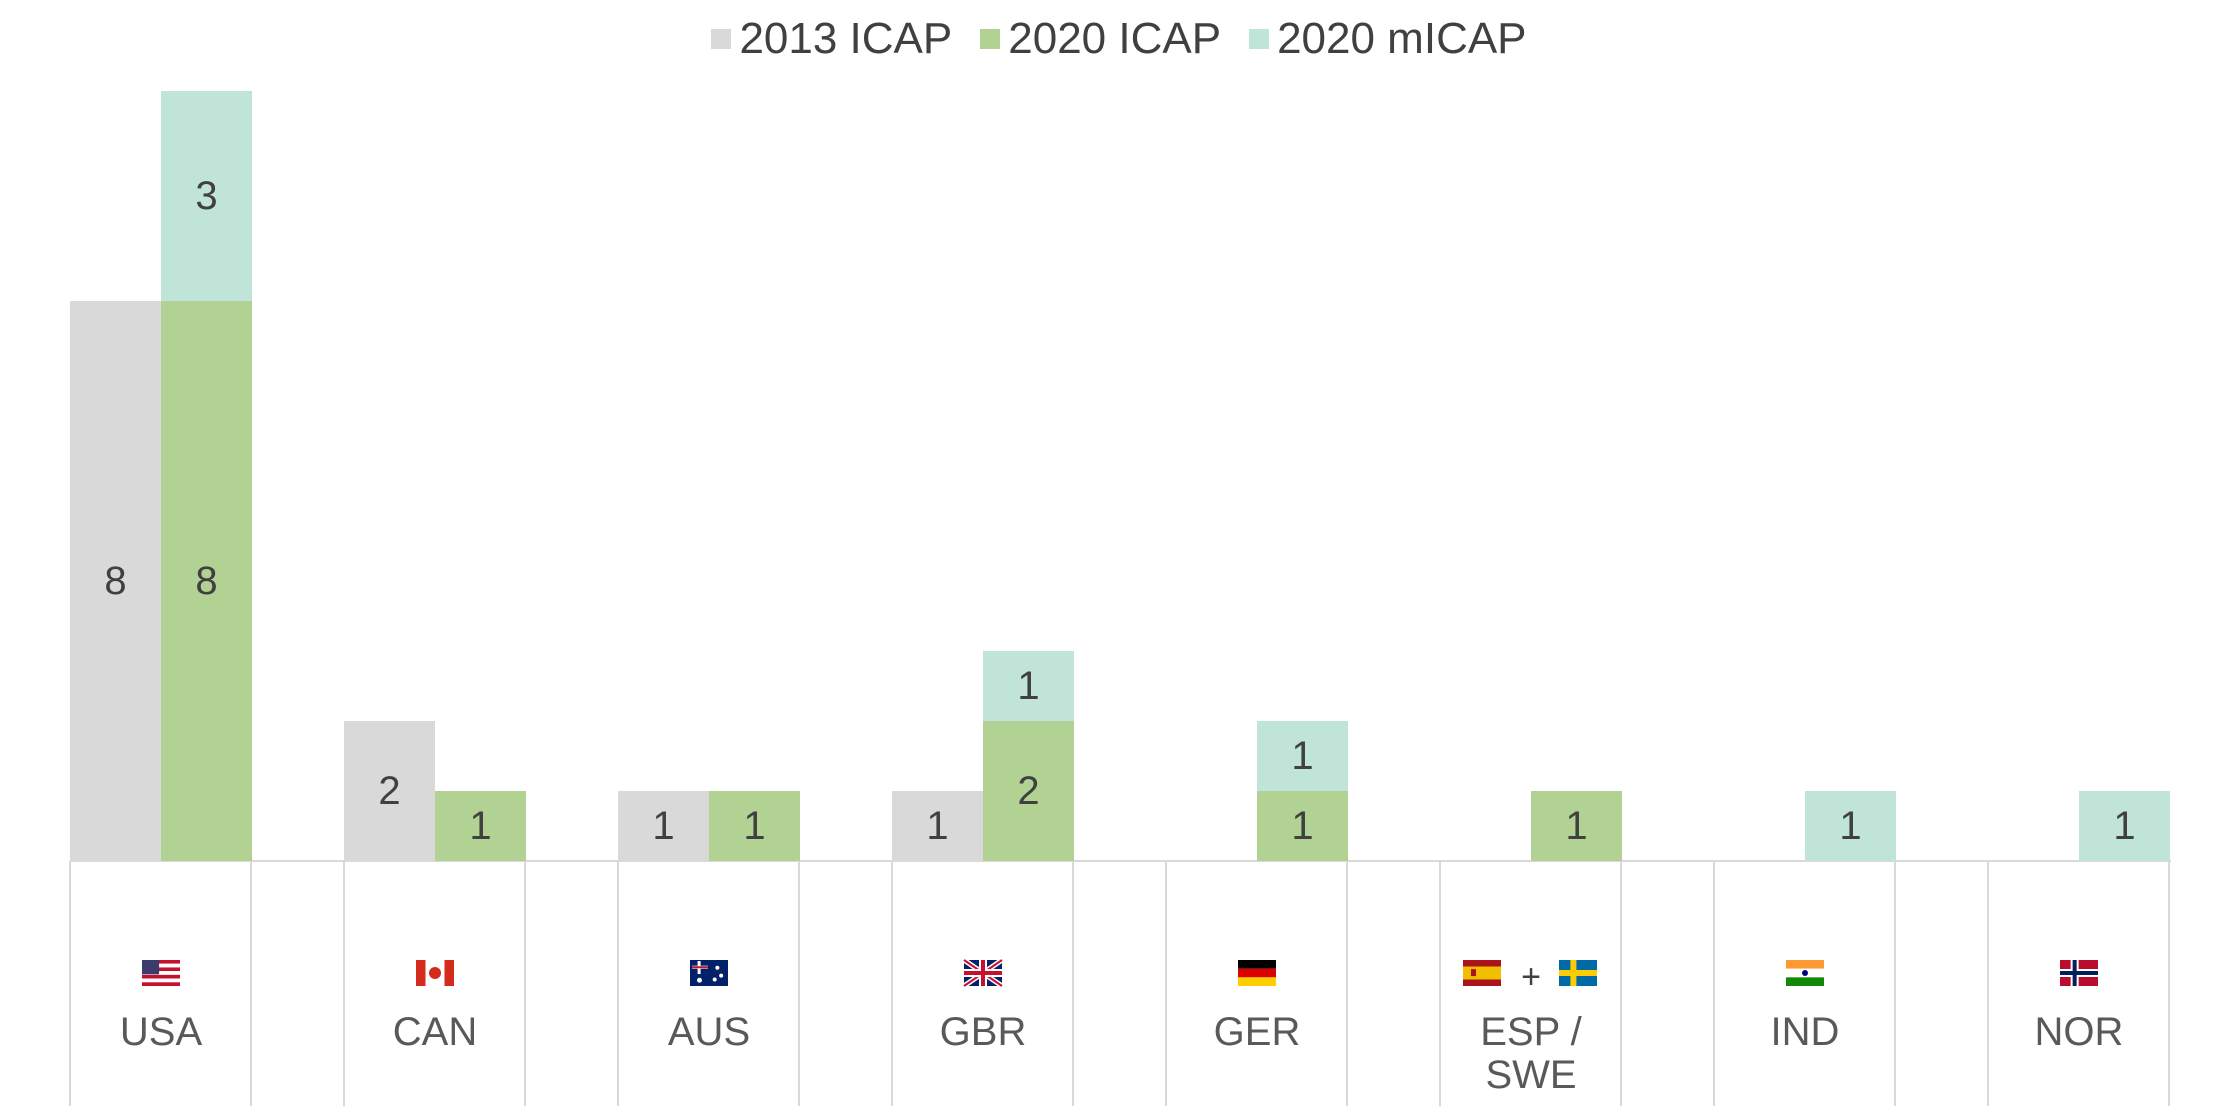 The width and height of the screenshot is (2238, 1114). Describe the element at coordinates (2079, 1032) in the screenshot. I see `category-label-nor: NOR` at that location.